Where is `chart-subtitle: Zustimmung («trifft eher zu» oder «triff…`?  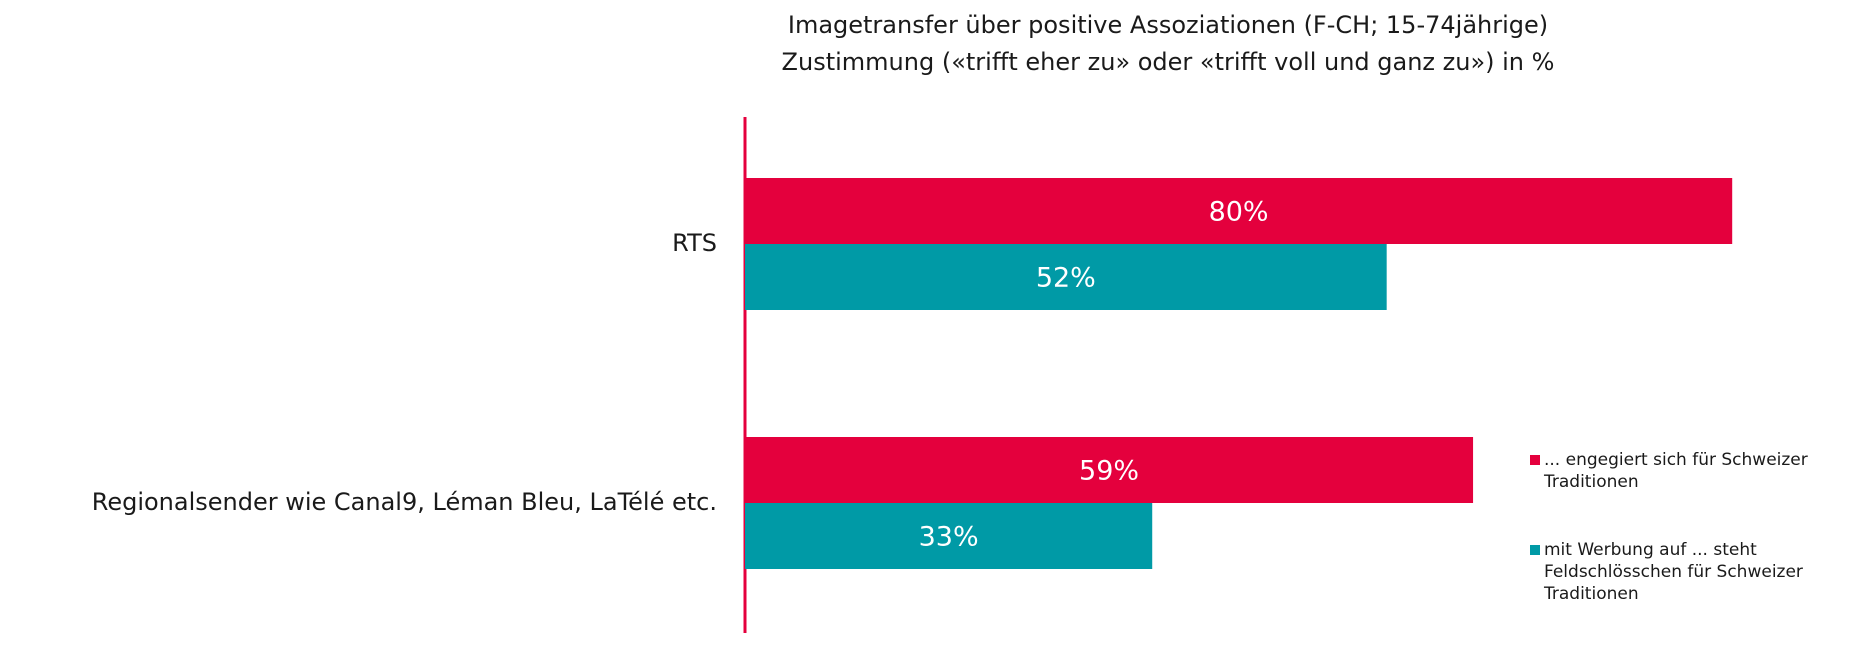
chart-subtitle: Zustimmung («trifft eher zu» oder «triff… is located at coordinates (1168, 62).